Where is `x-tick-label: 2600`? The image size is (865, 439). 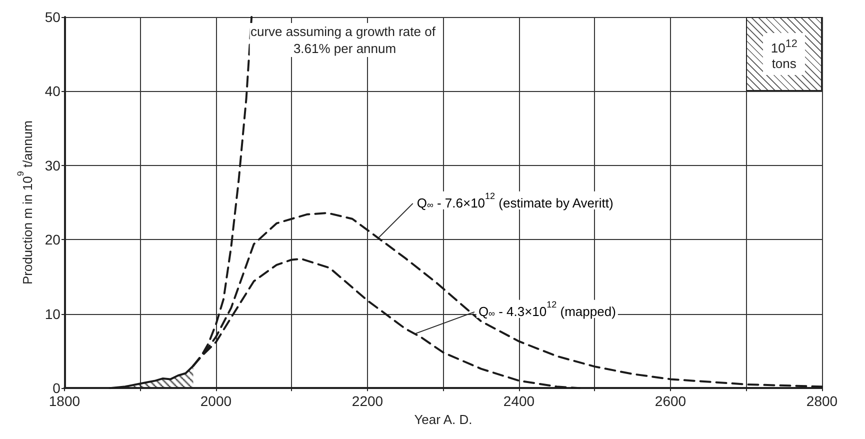 x-tick-label: 2600 is located at coordinates (670, 401).